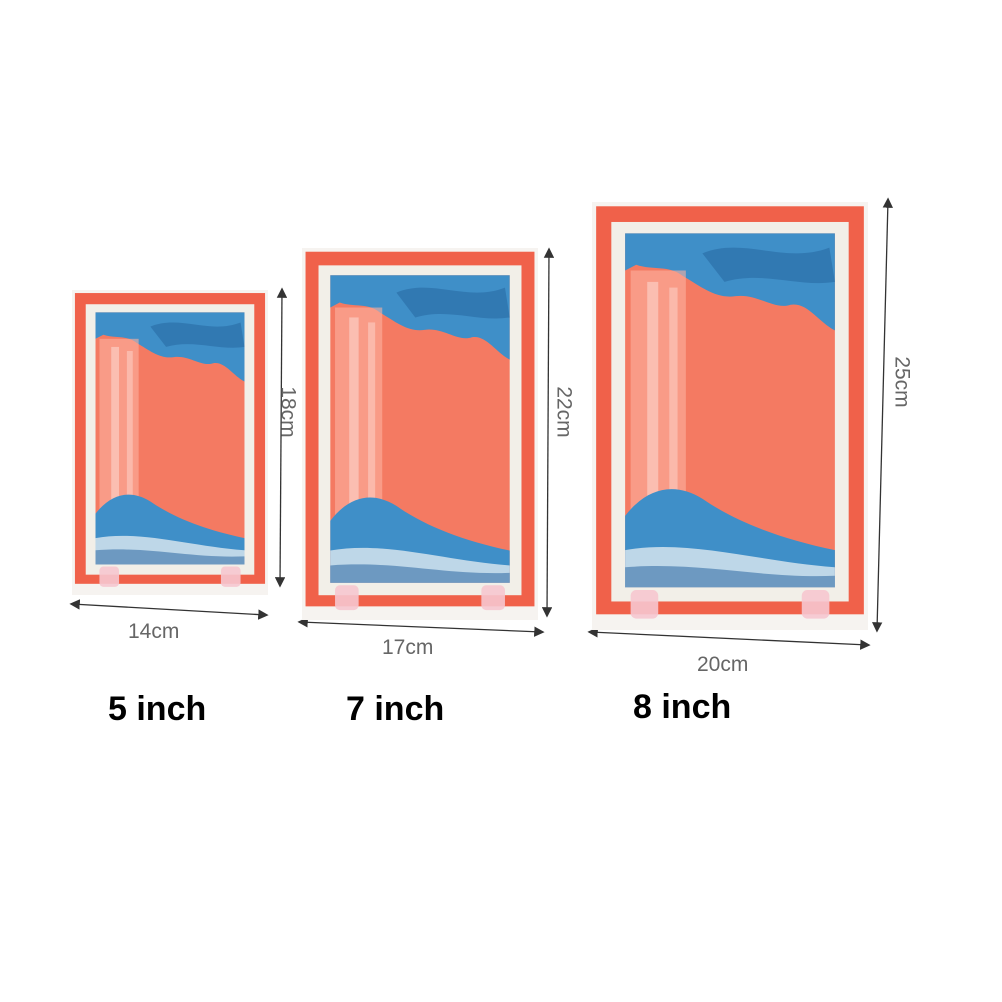 Image resolution: width=1002 pixels, height=1002 pixels. I want to click on height-label-7-inch: 22cm, so click(564, 412).